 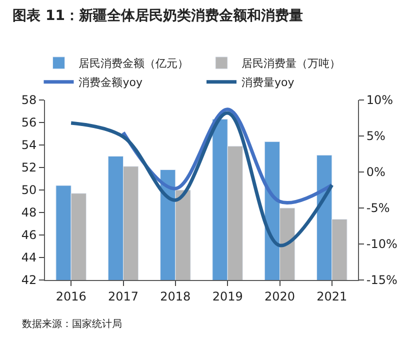 What do you see at coordinates (157, 15) in the screenshot?
I see `chart-title: 图表 11：新疆全体居民奶类消费金额和消费量` at bounding box center [157, 15].